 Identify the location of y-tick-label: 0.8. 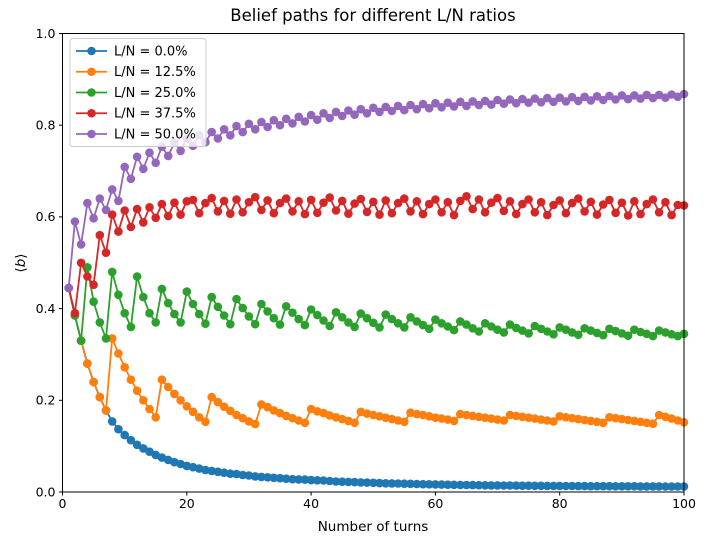
(46, 125).